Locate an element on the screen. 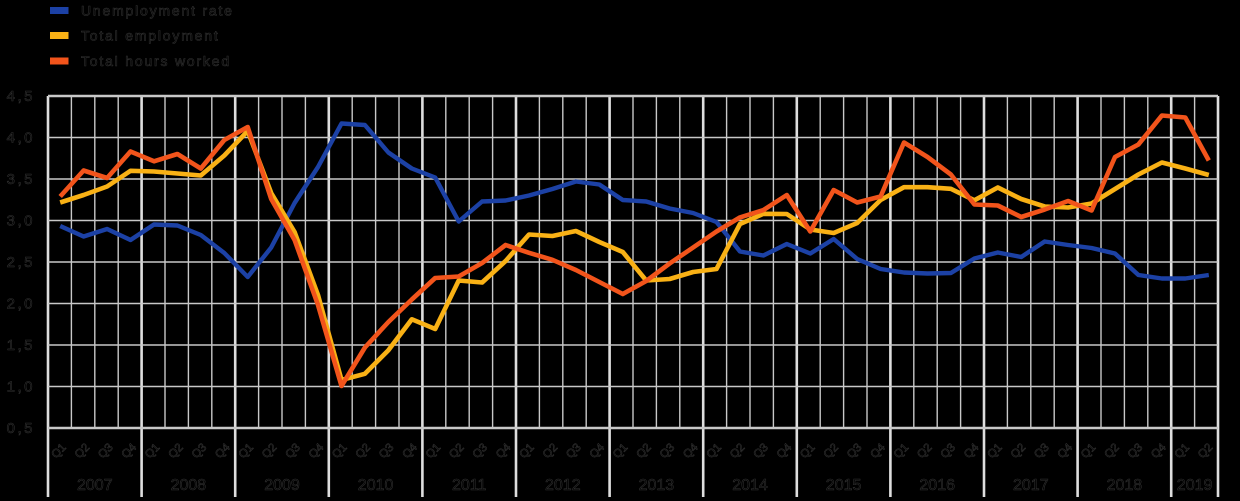  svg-text: 2010 is located at coordinates (376, 485).